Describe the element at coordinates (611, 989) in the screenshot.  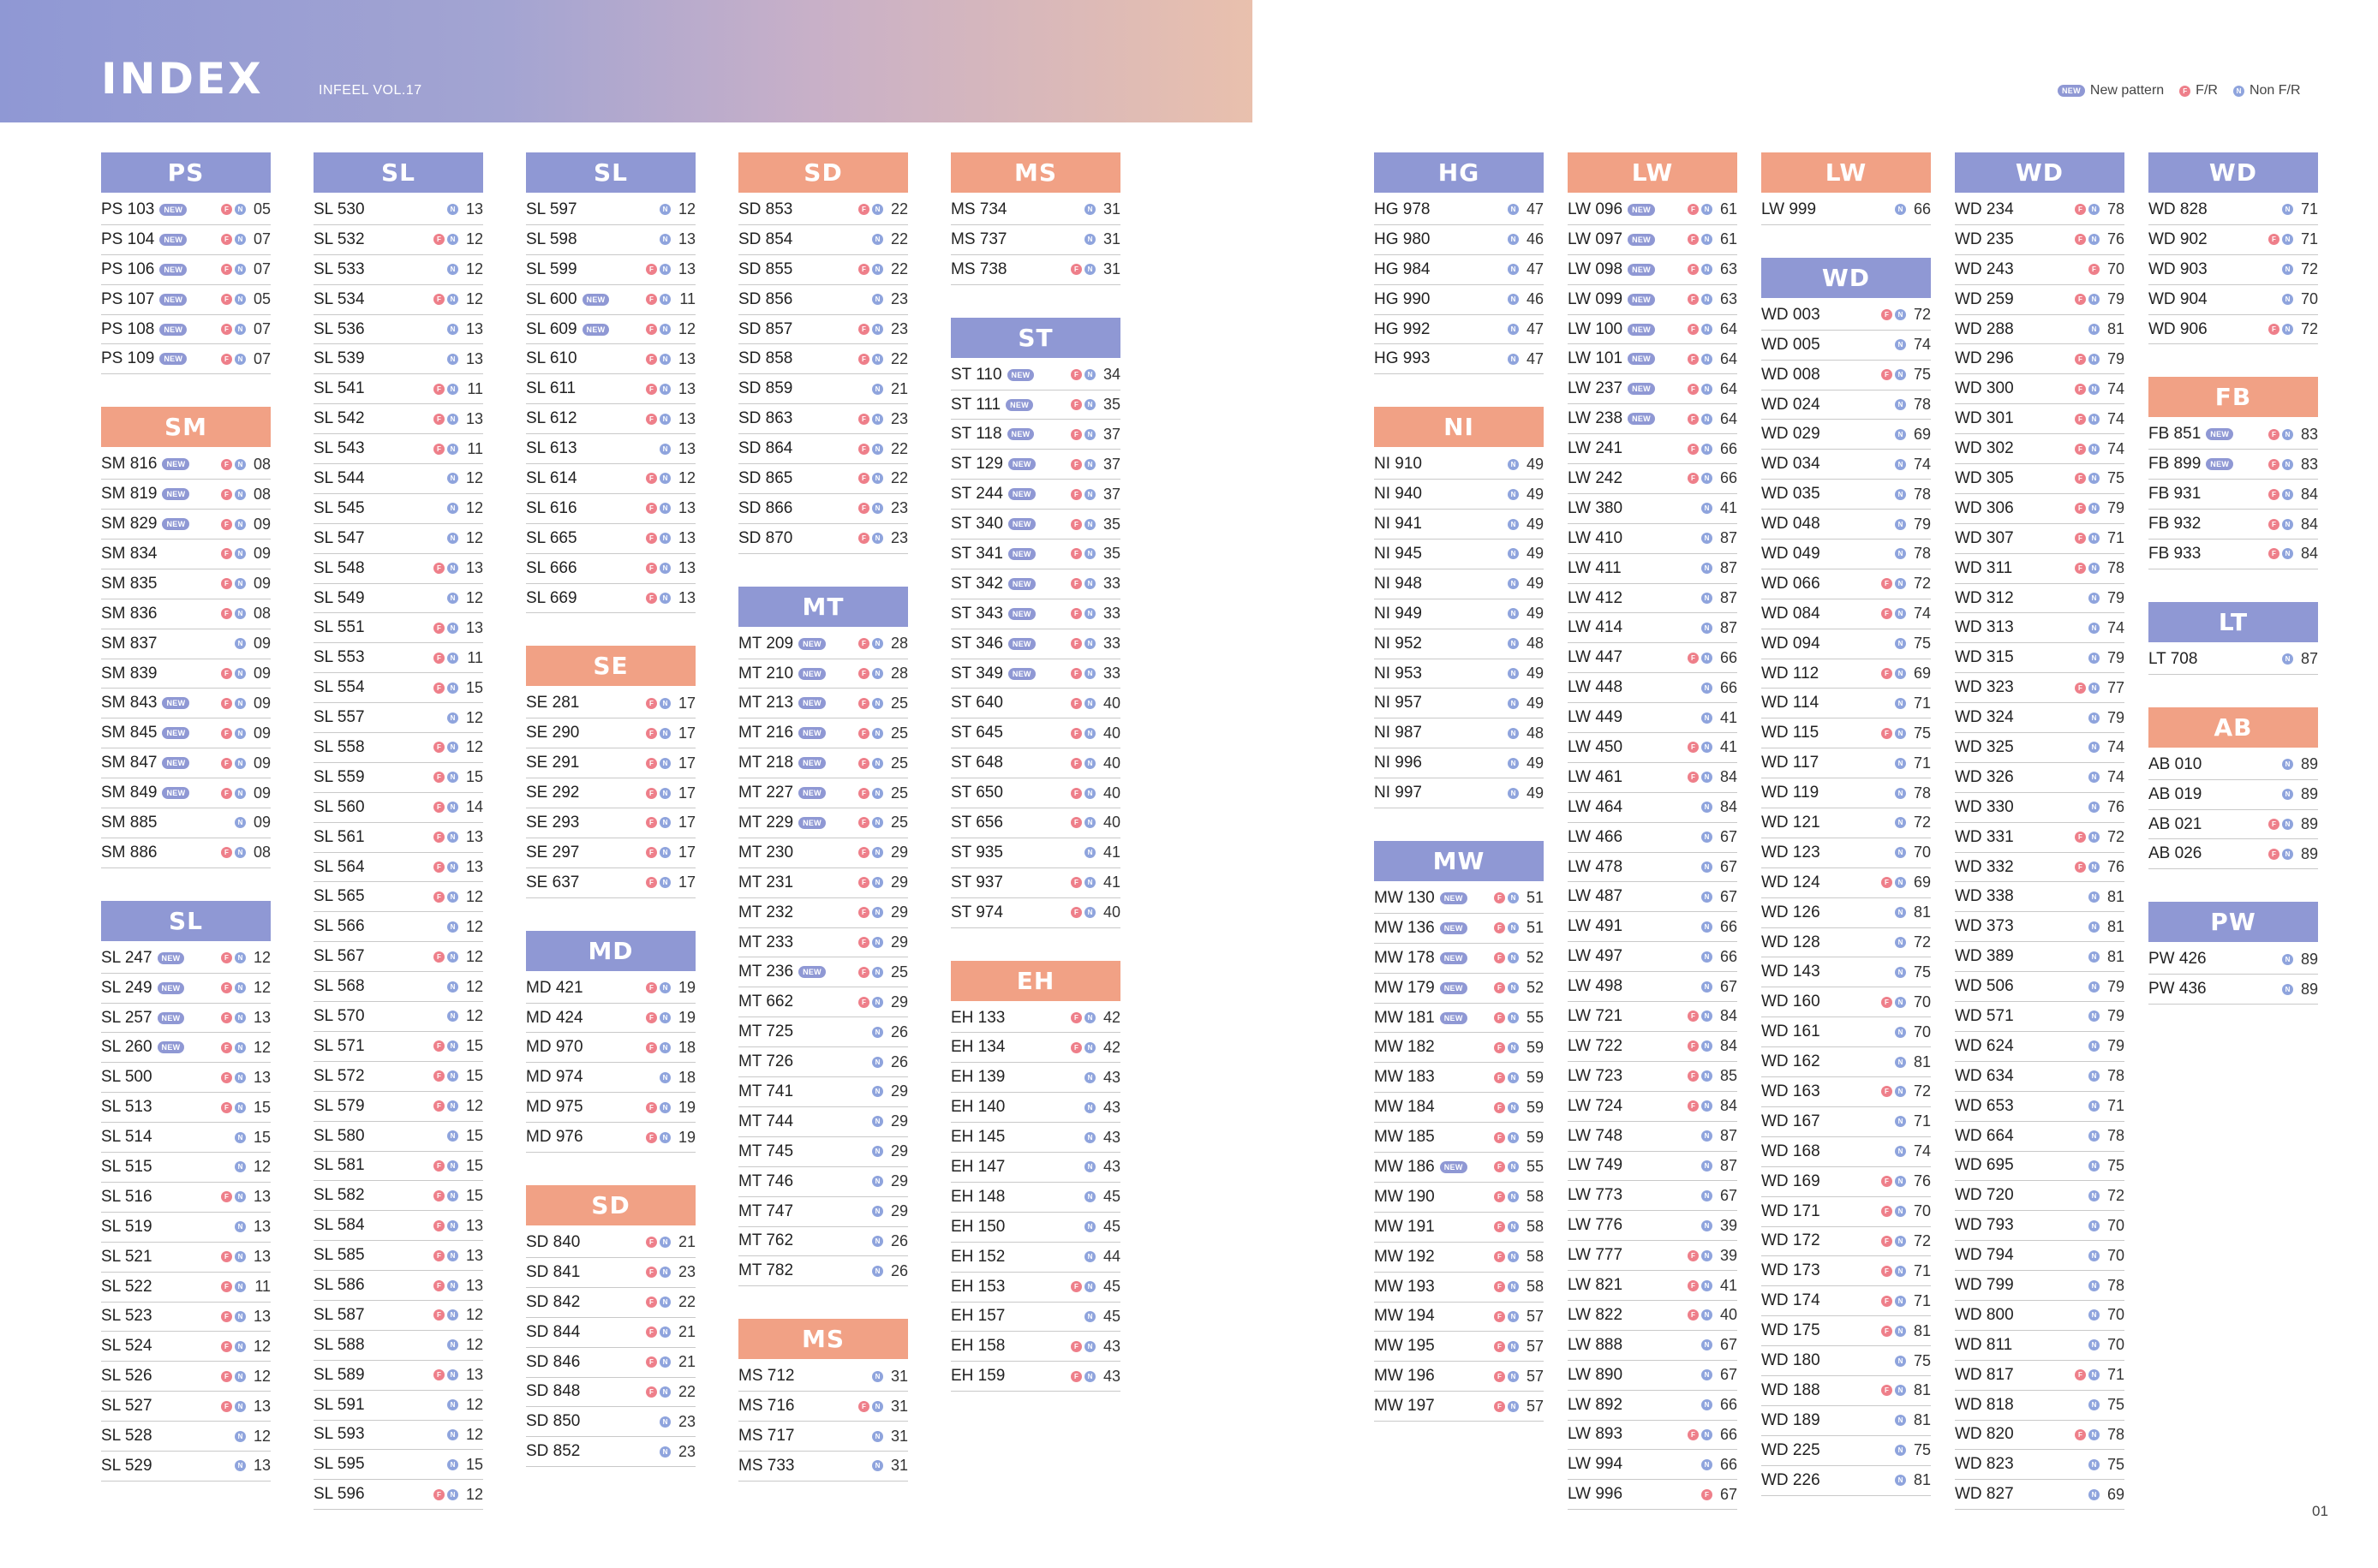
I see `index-row: MD 421 F N 19` at that location.